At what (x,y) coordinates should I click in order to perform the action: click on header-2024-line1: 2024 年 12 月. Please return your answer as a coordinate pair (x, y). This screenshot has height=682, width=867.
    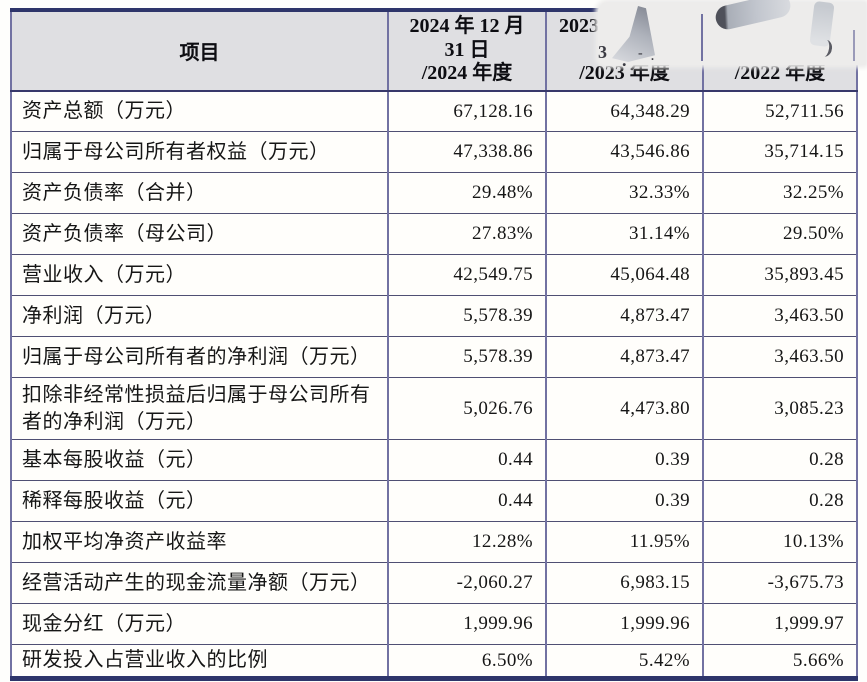
    Looking at the image, I should click on (467, 26).